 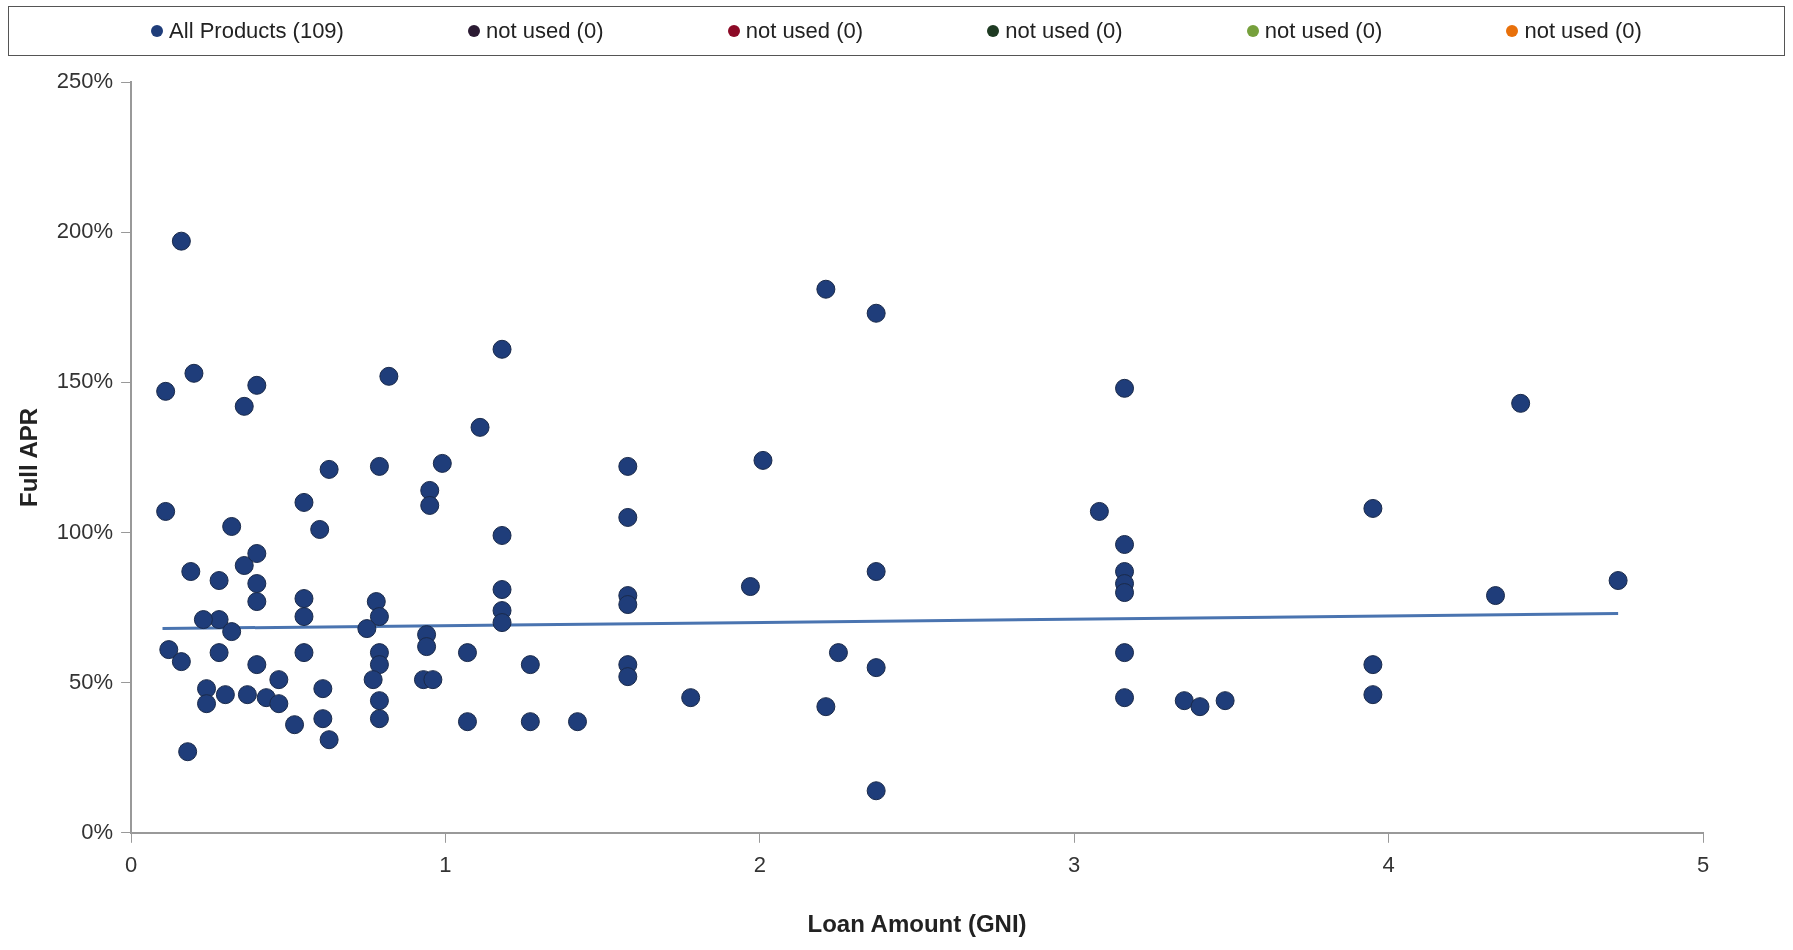 What do you see at coordinates (85, 81) in the screenshot?
I see `y-tick-label: 250%` at bounding box center [85, 81].